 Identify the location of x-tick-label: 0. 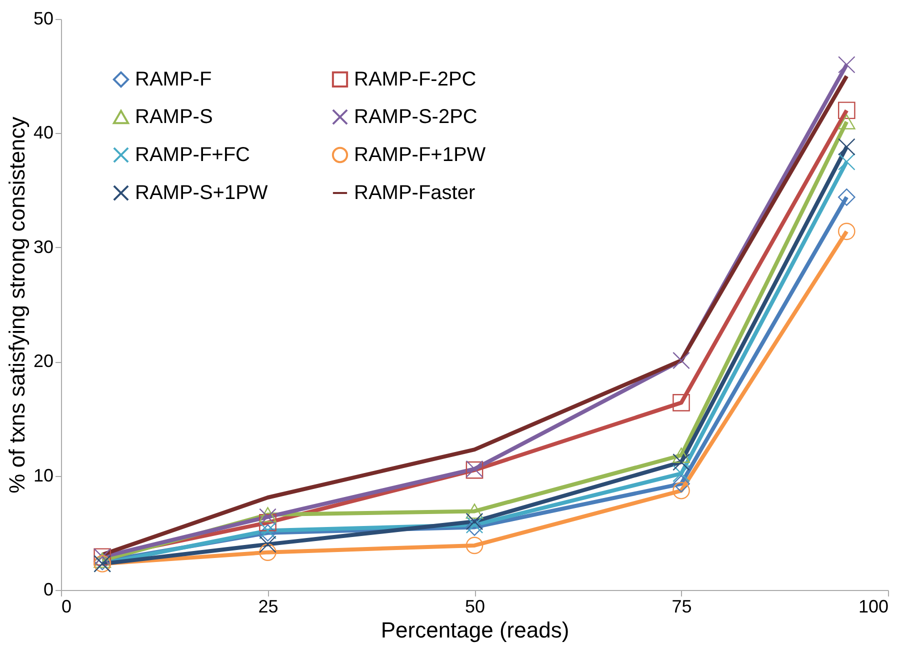
(67, 606).